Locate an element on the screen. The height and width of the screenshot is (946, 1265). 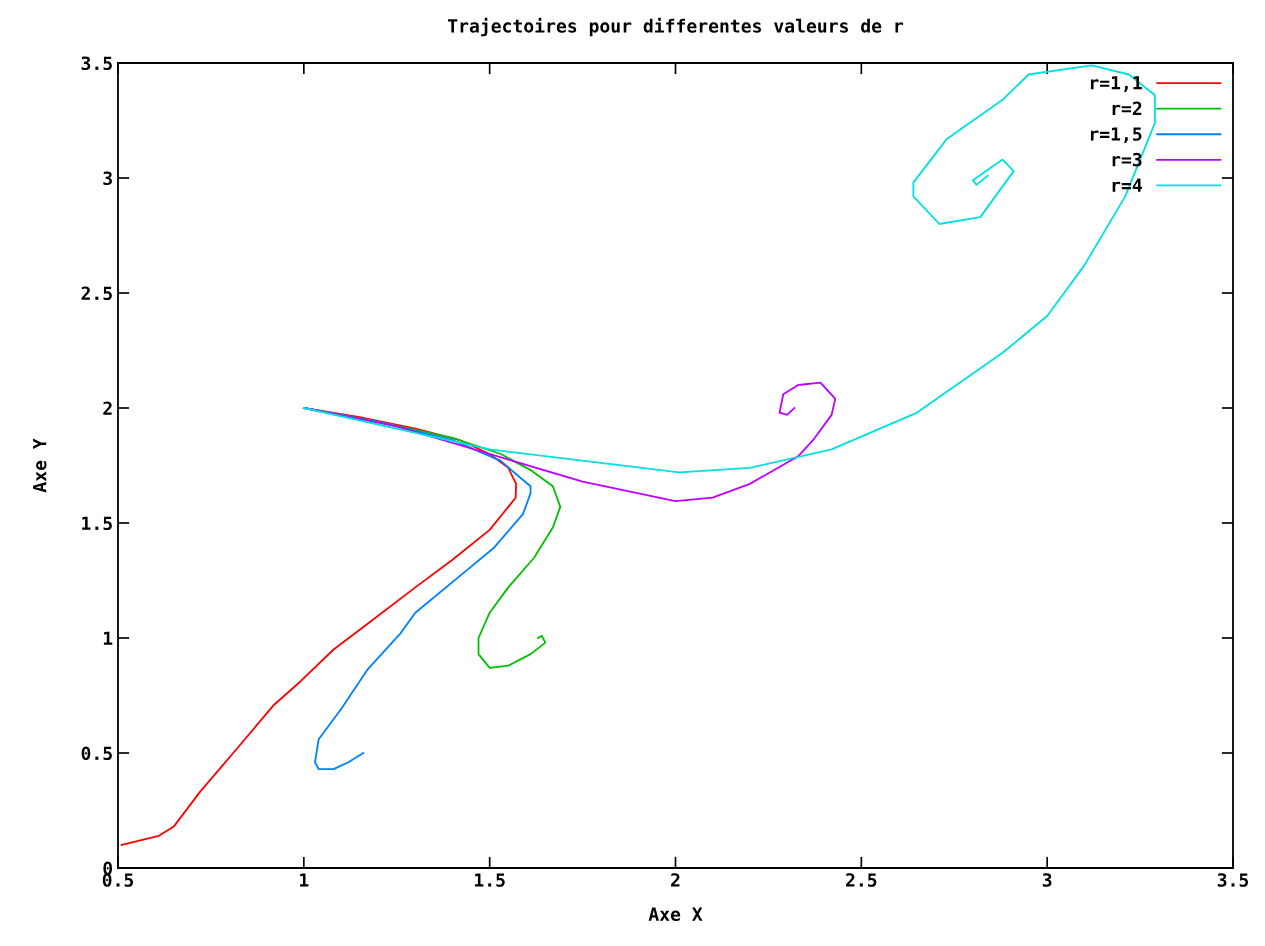
x-tick-label: 3 is located at coordinates (1047, 880).